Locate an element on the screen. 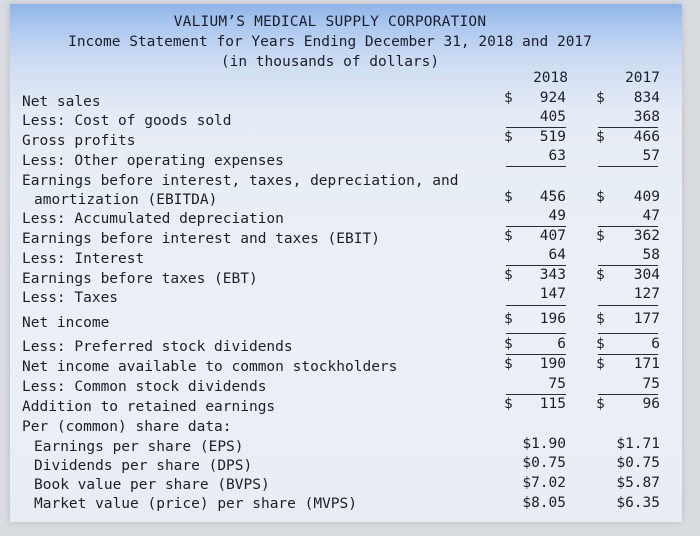 Image resolution: width=700 pixels, height=536 pixels. row-label-retained-earnings: Addition to retained earnings is located at coordinates (149, 407).